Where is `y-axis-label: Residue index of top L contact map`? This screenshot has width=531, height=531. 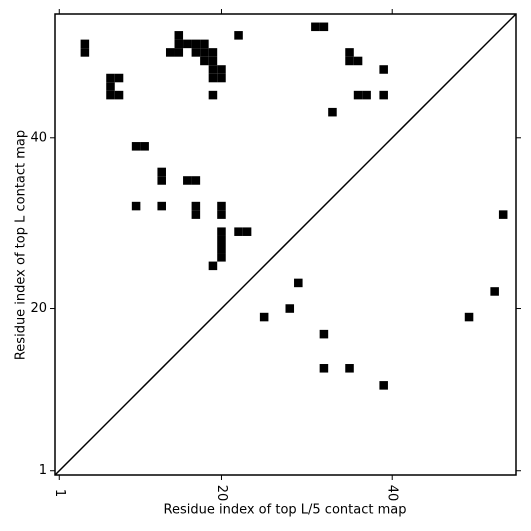
y-axis-label: Residue index of top L contact map is located at coordinates (21, 245).